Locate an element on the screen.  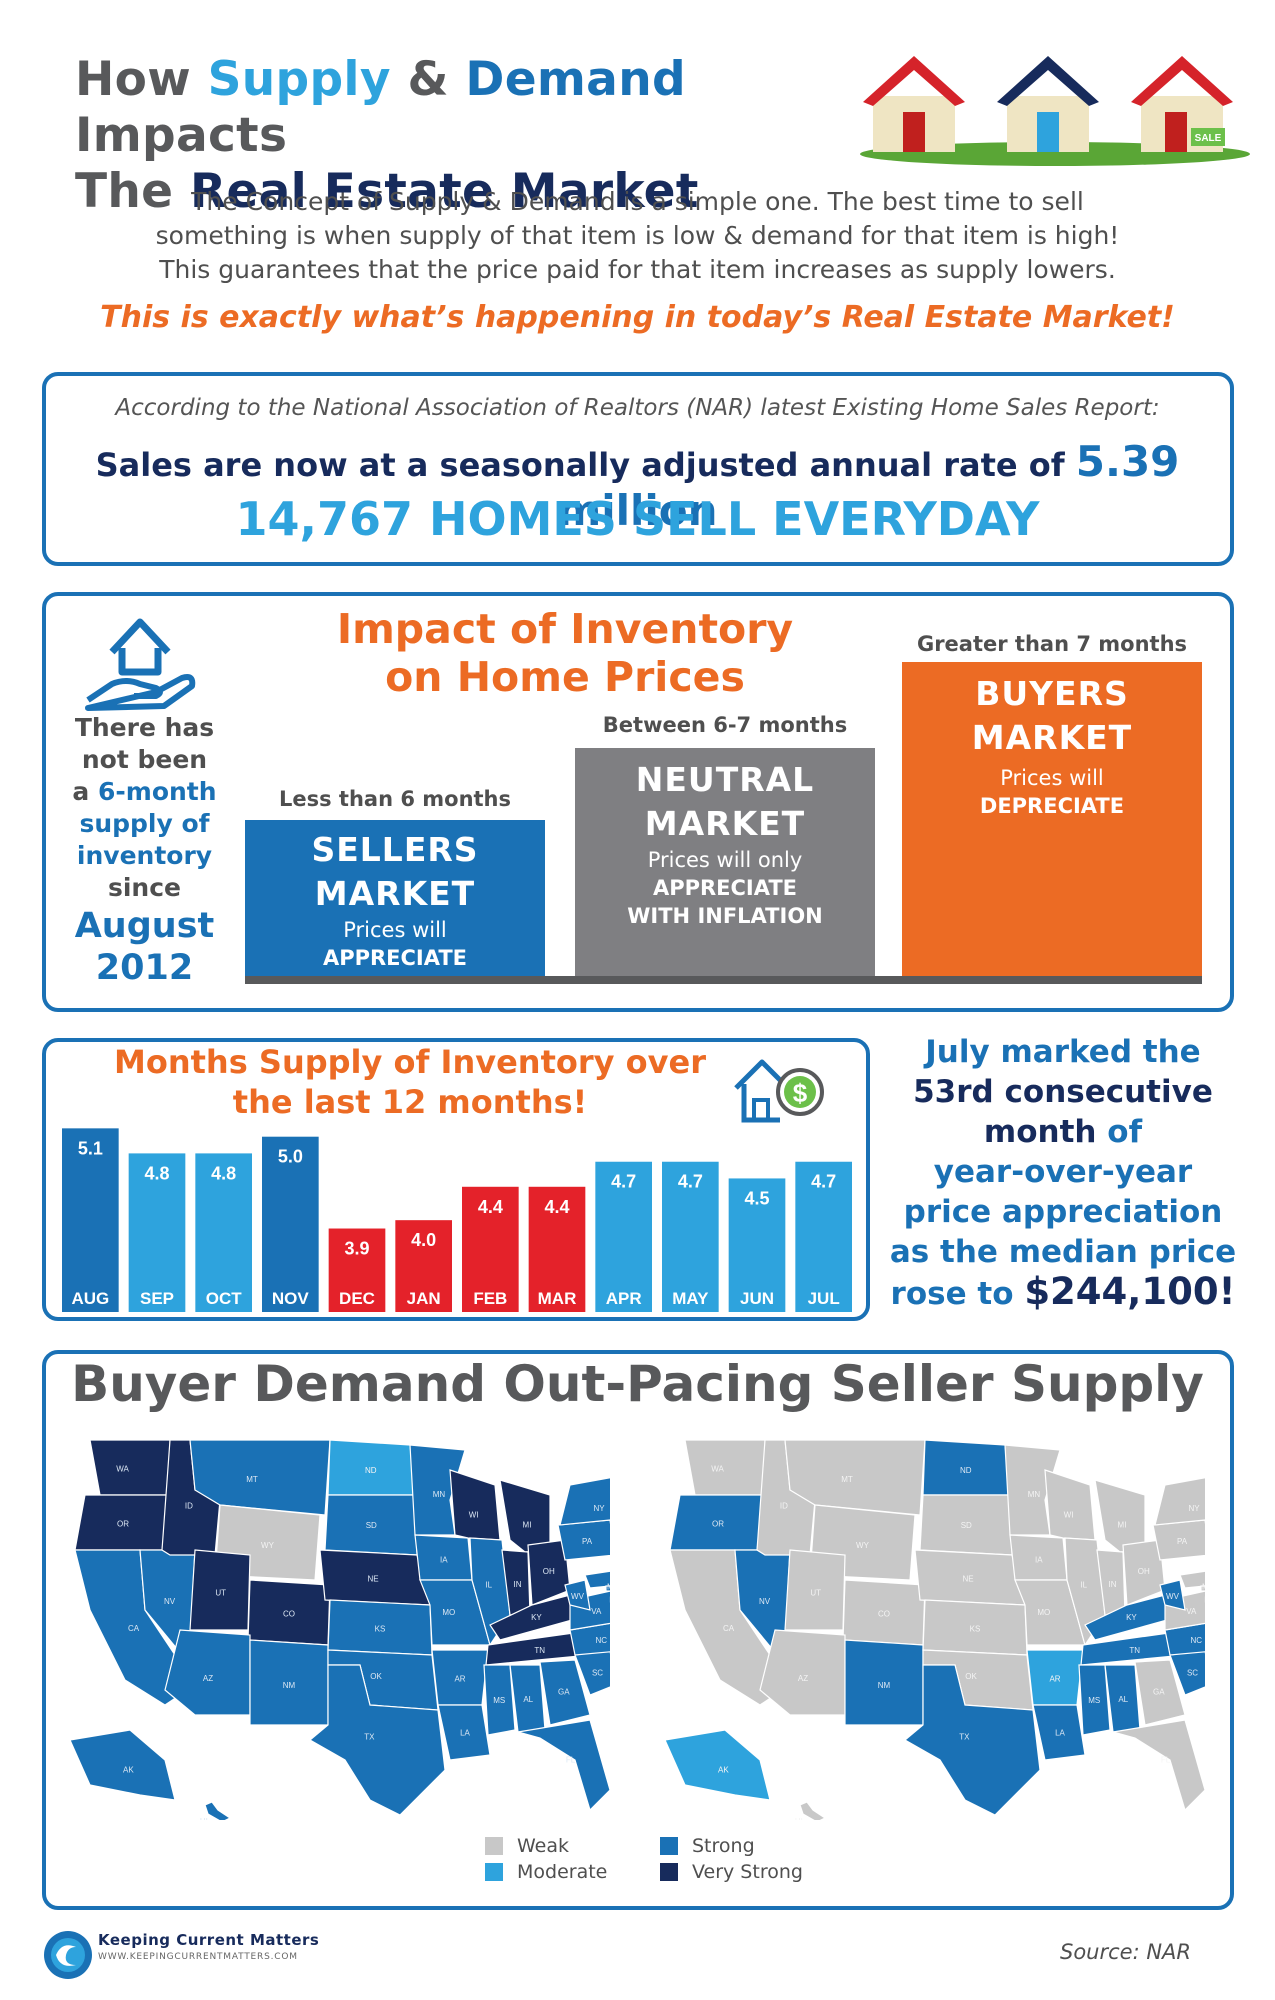
bar-jan is located at coordinates (423, 1266).